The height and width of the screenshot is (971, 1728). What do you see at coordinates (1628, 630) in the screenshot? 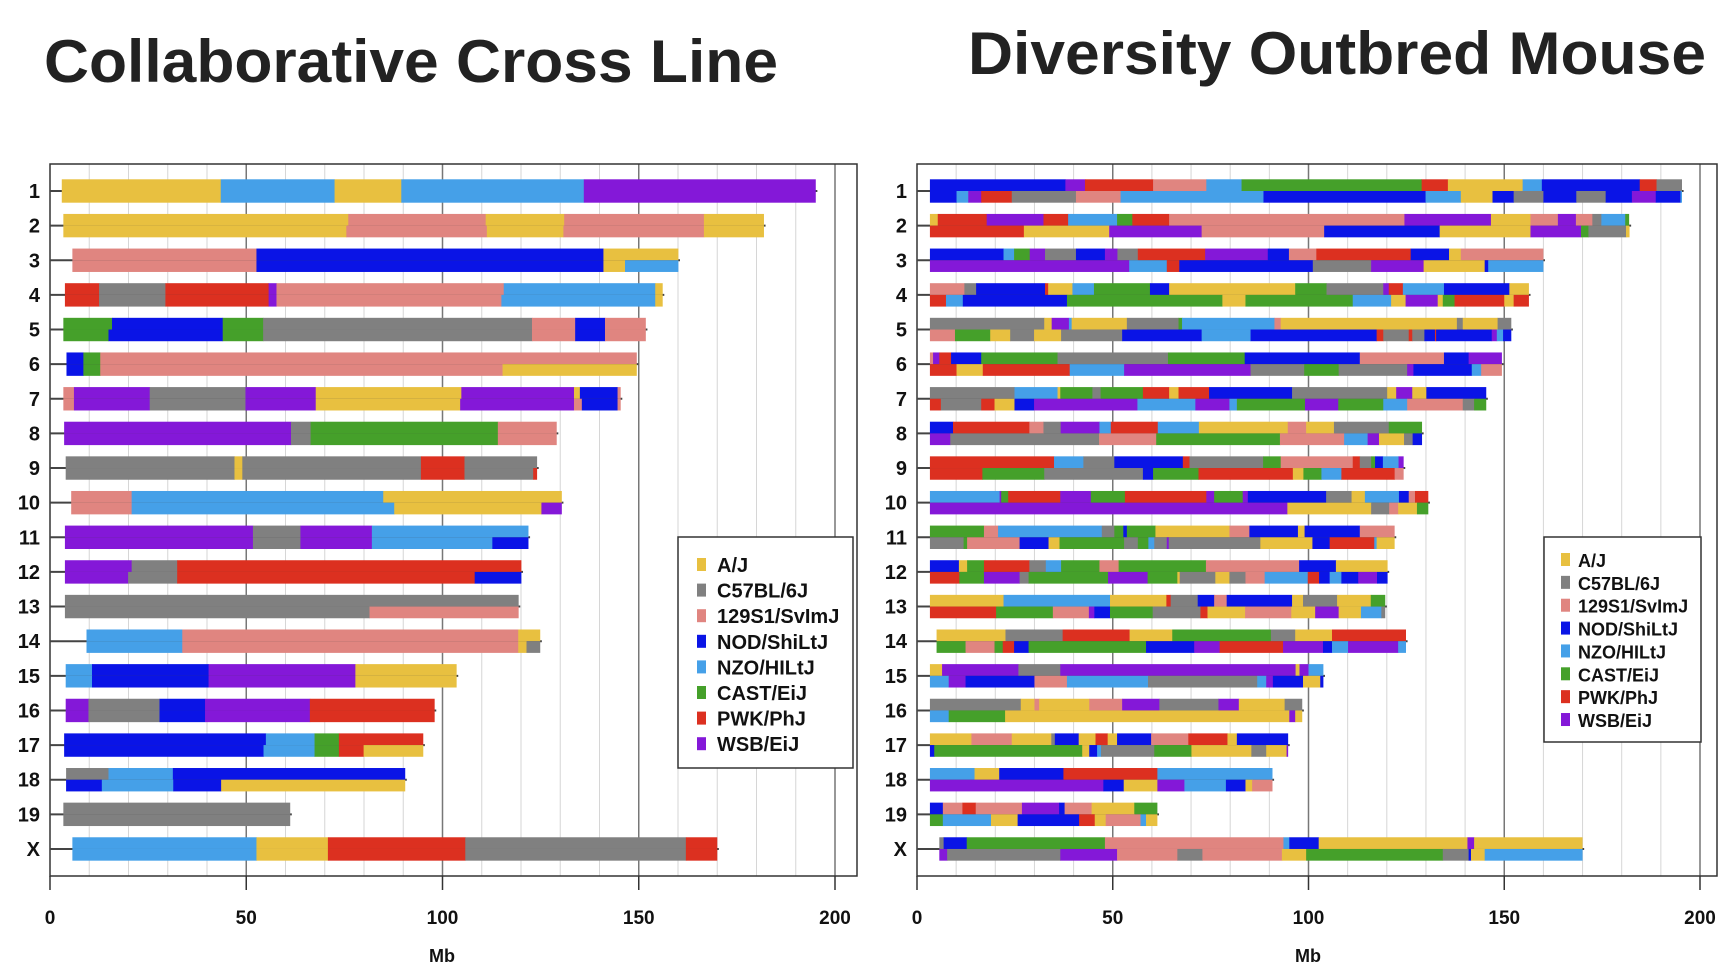
I see `legend-label: NOD/ShiLtJ` at bounding box center [1628, 630].